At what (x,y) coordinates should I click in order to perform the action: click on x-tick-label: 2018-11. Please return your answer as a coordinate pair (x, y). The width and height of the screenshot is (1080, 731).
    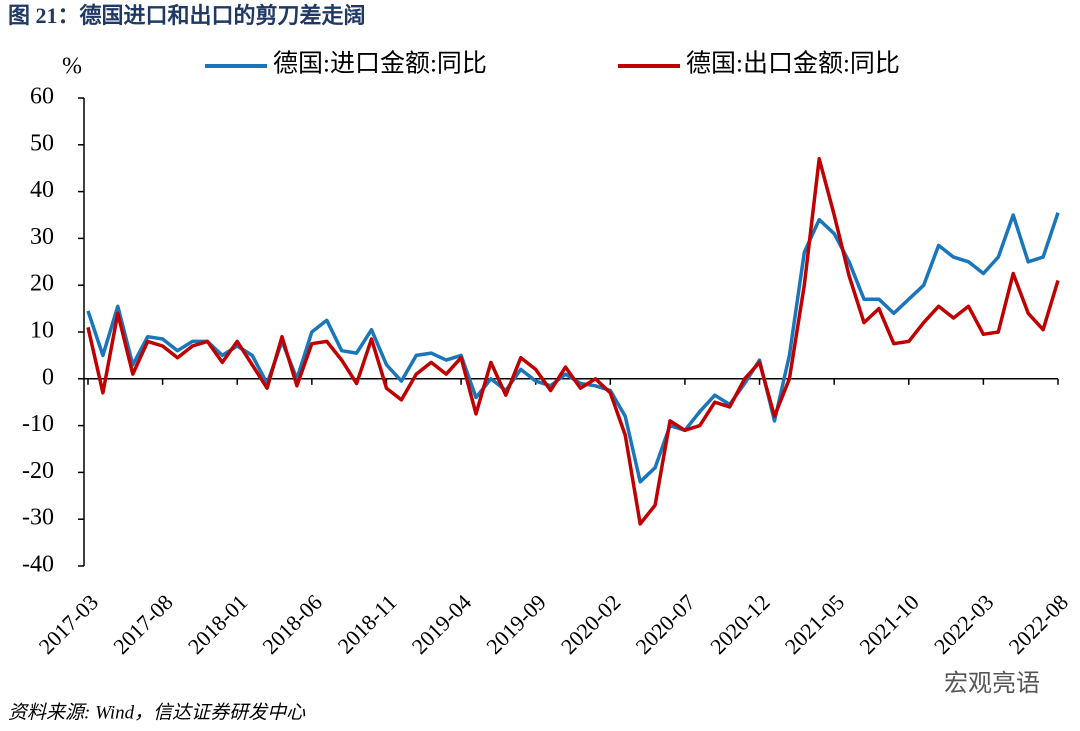
    Looking at the image, I should click on (367, 623).